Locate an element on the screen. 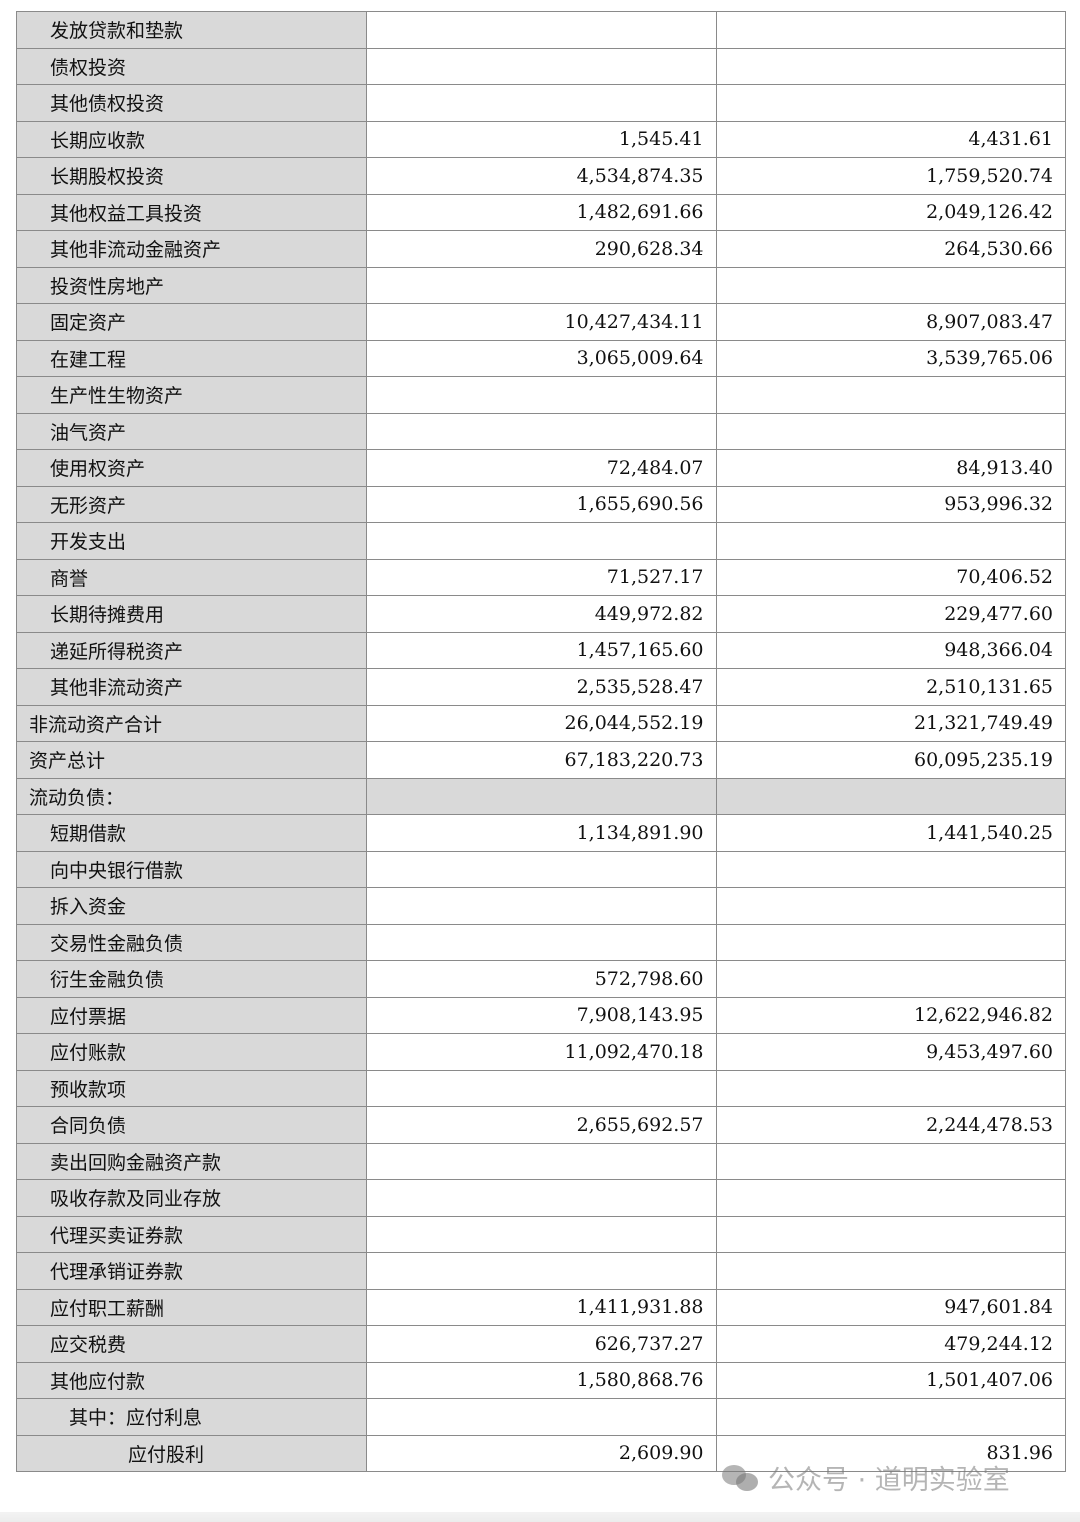  previous-period-value: 21,321,749.49 is located at coordinates (890, 723).